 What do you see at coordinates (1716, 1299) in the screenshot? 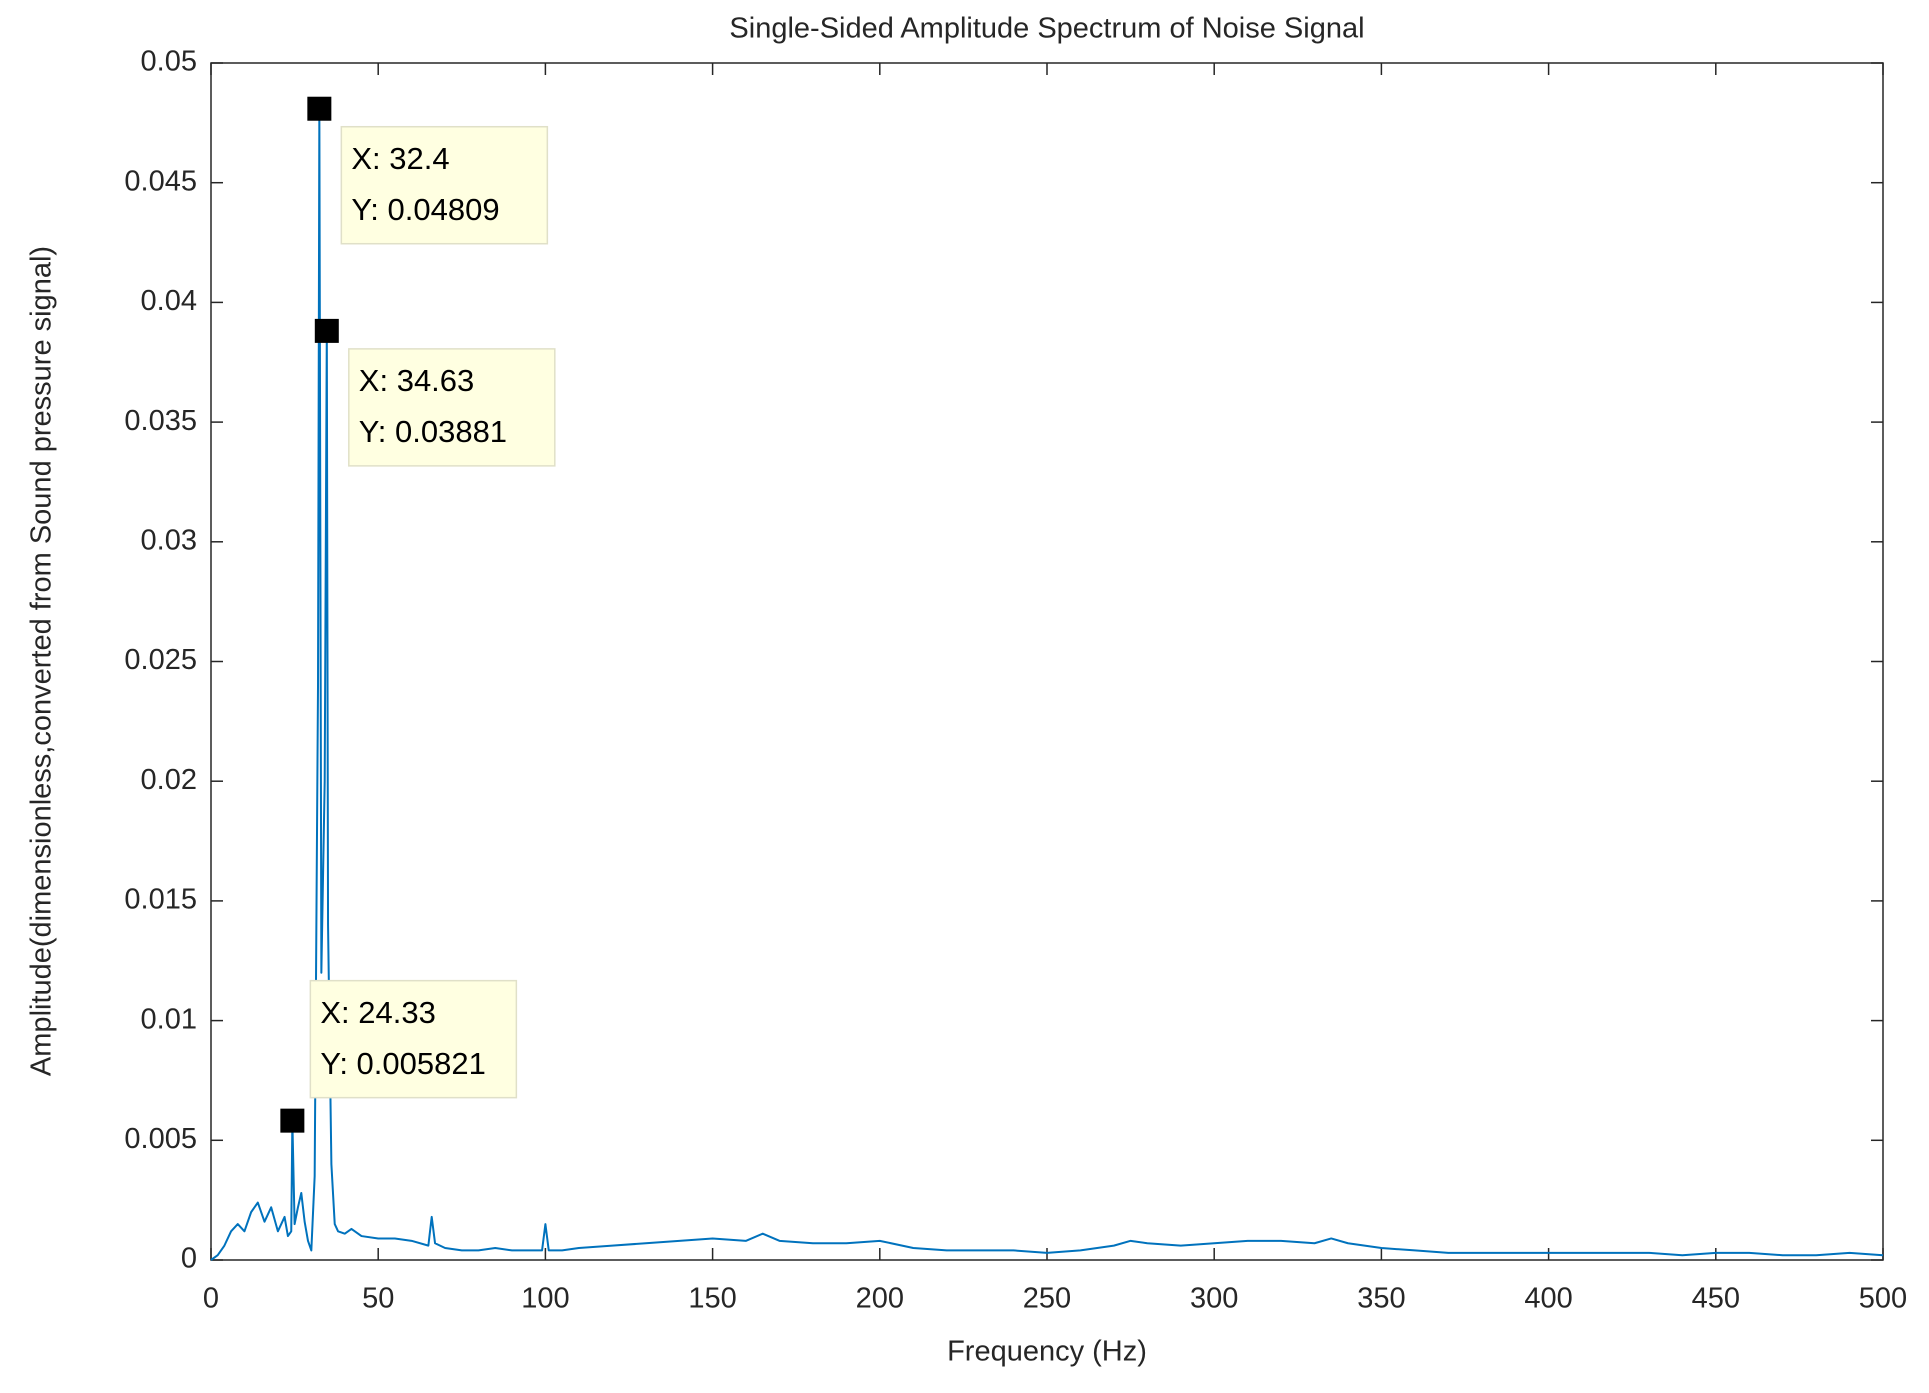
I see `x-tick-label: 450` at bounding box center [1716, 1299].